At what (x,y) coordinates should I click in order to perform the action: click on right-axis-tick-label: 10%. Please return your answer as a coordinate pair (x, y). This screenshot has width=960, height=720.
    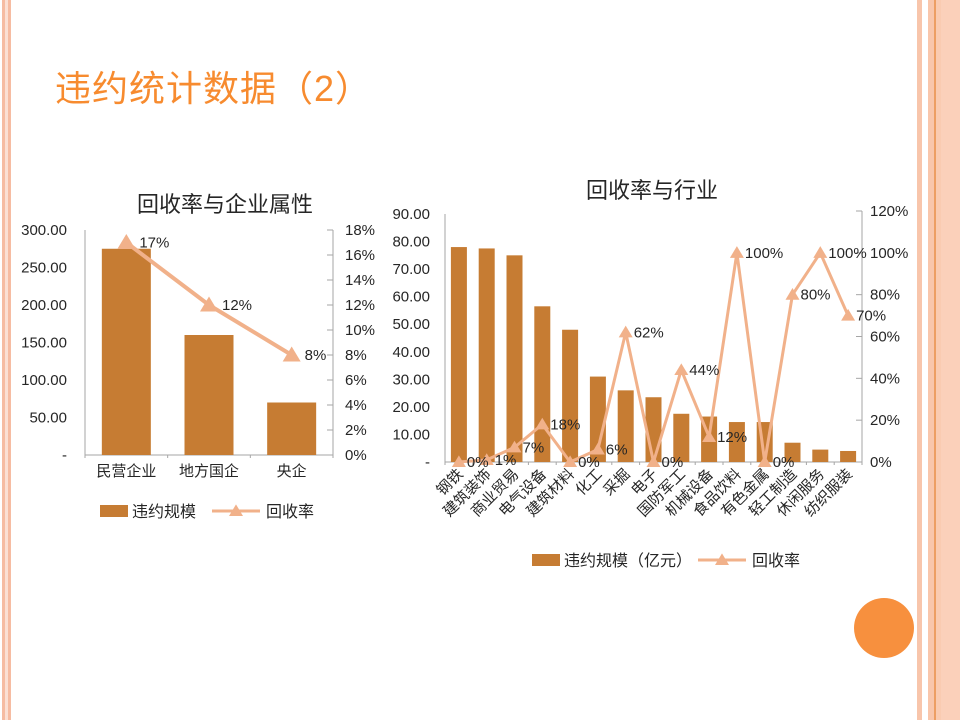
    Looking at the image, I should click on (360, 330).